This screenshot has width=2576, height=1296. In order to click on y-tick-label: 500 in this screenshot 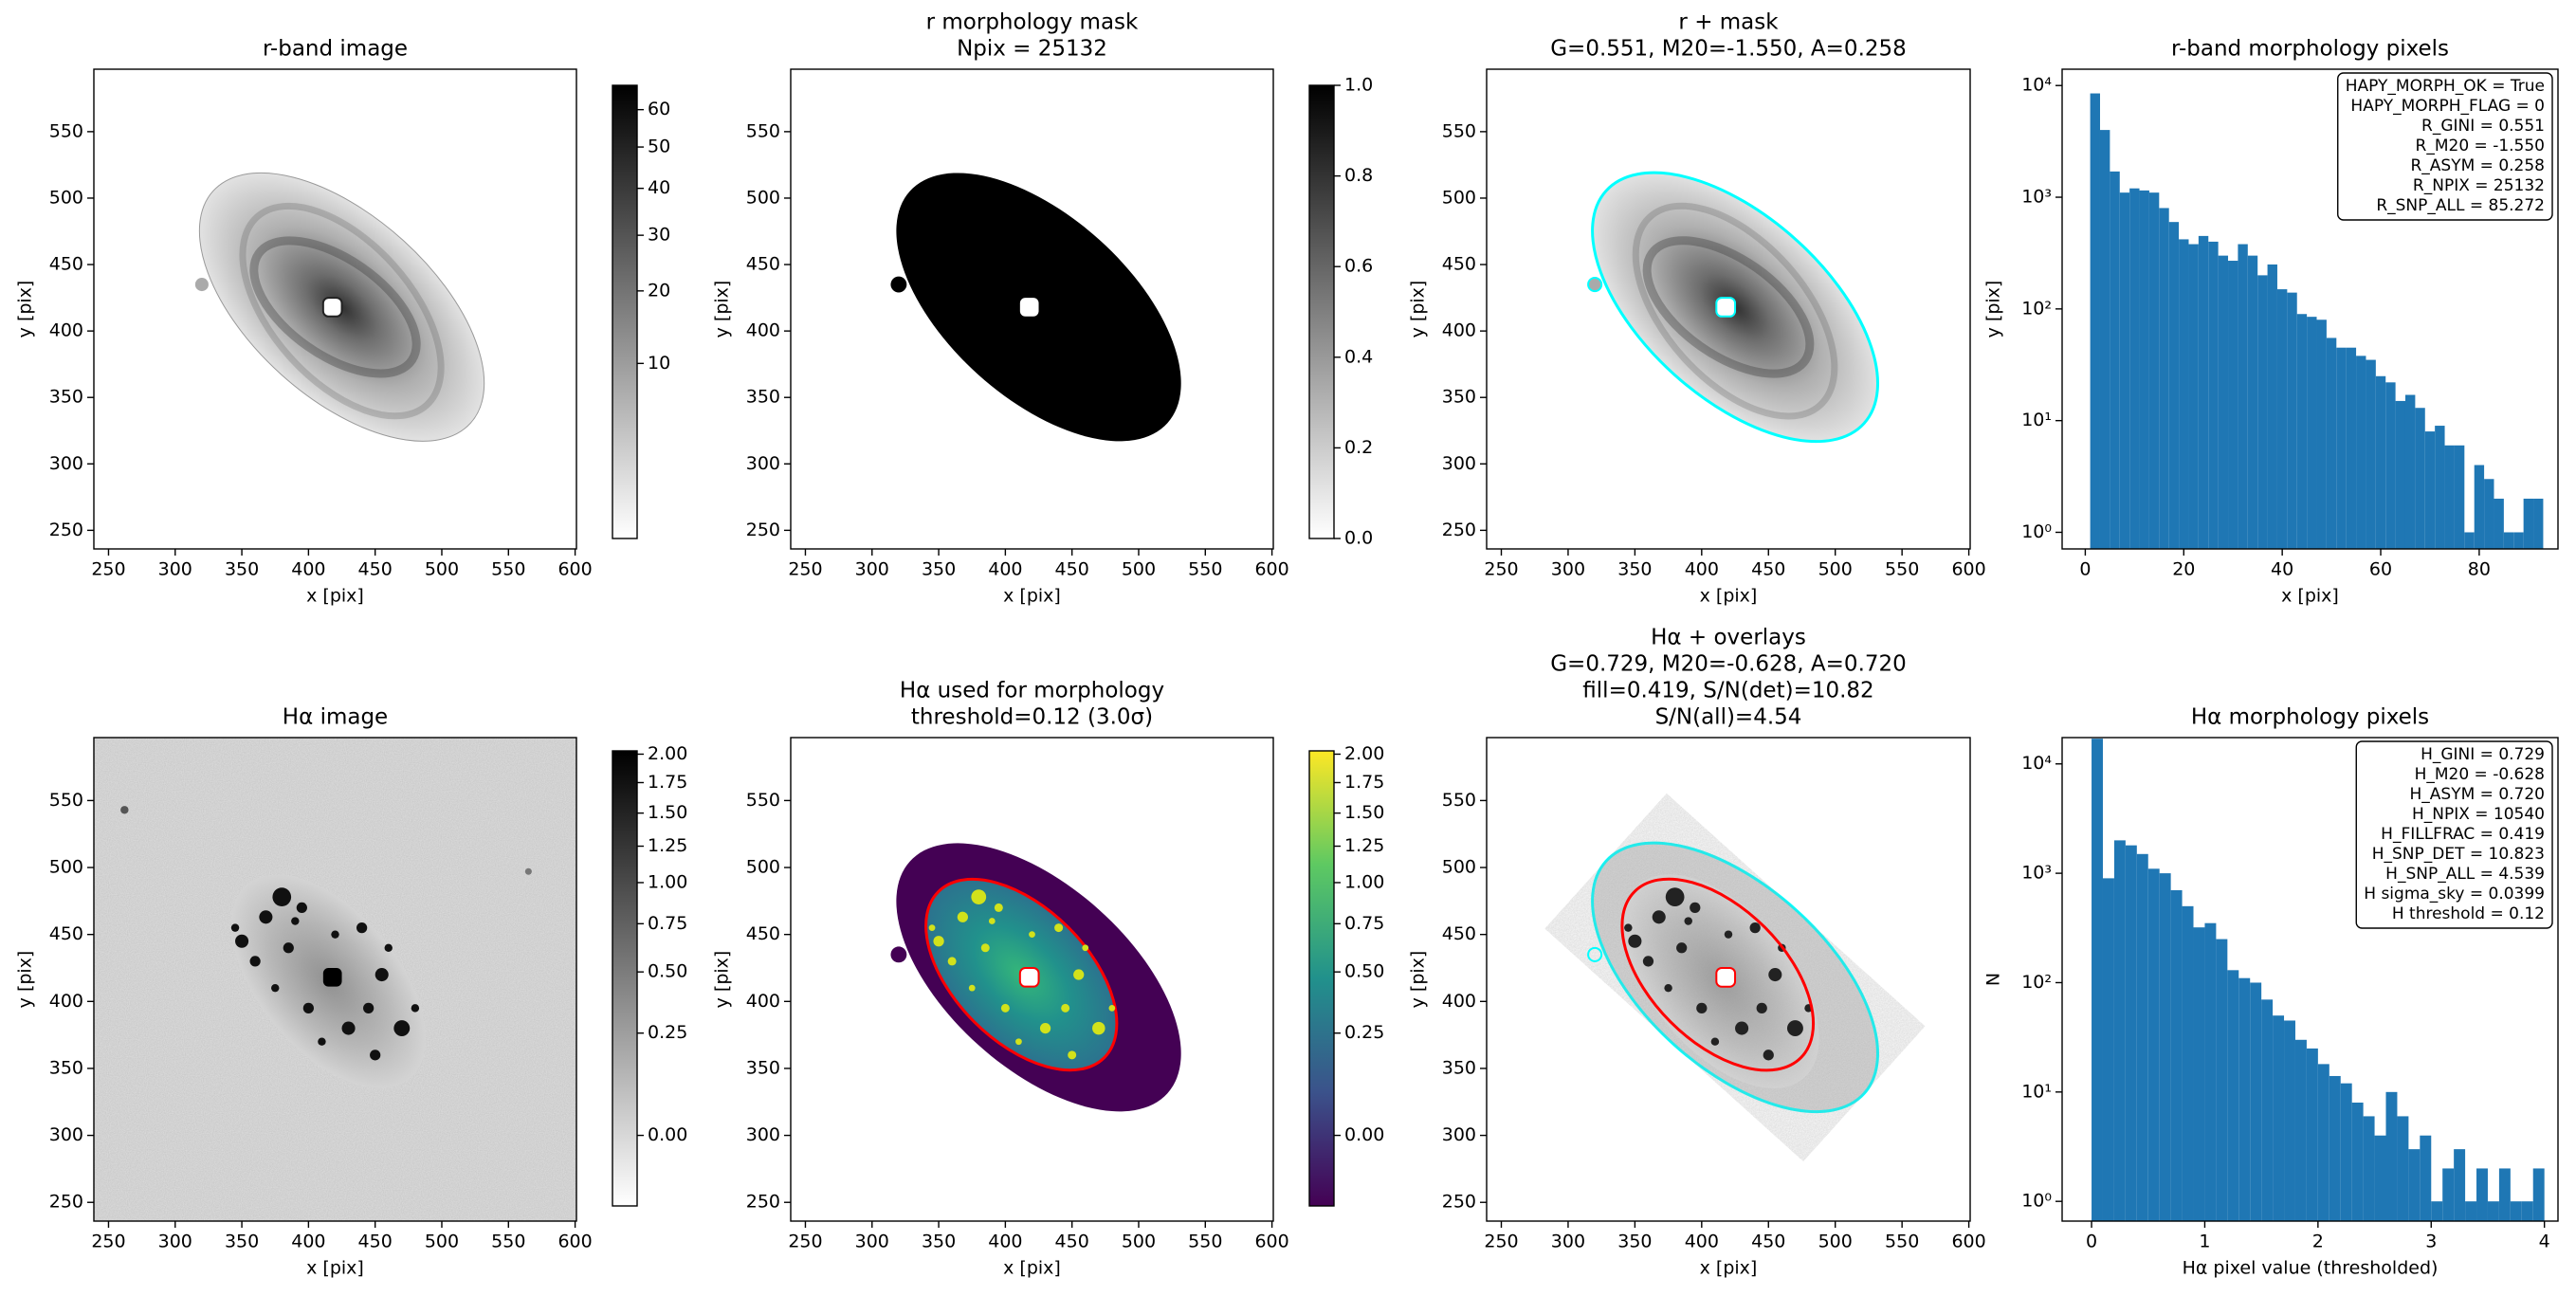, I will do `click(1459, 867)`.